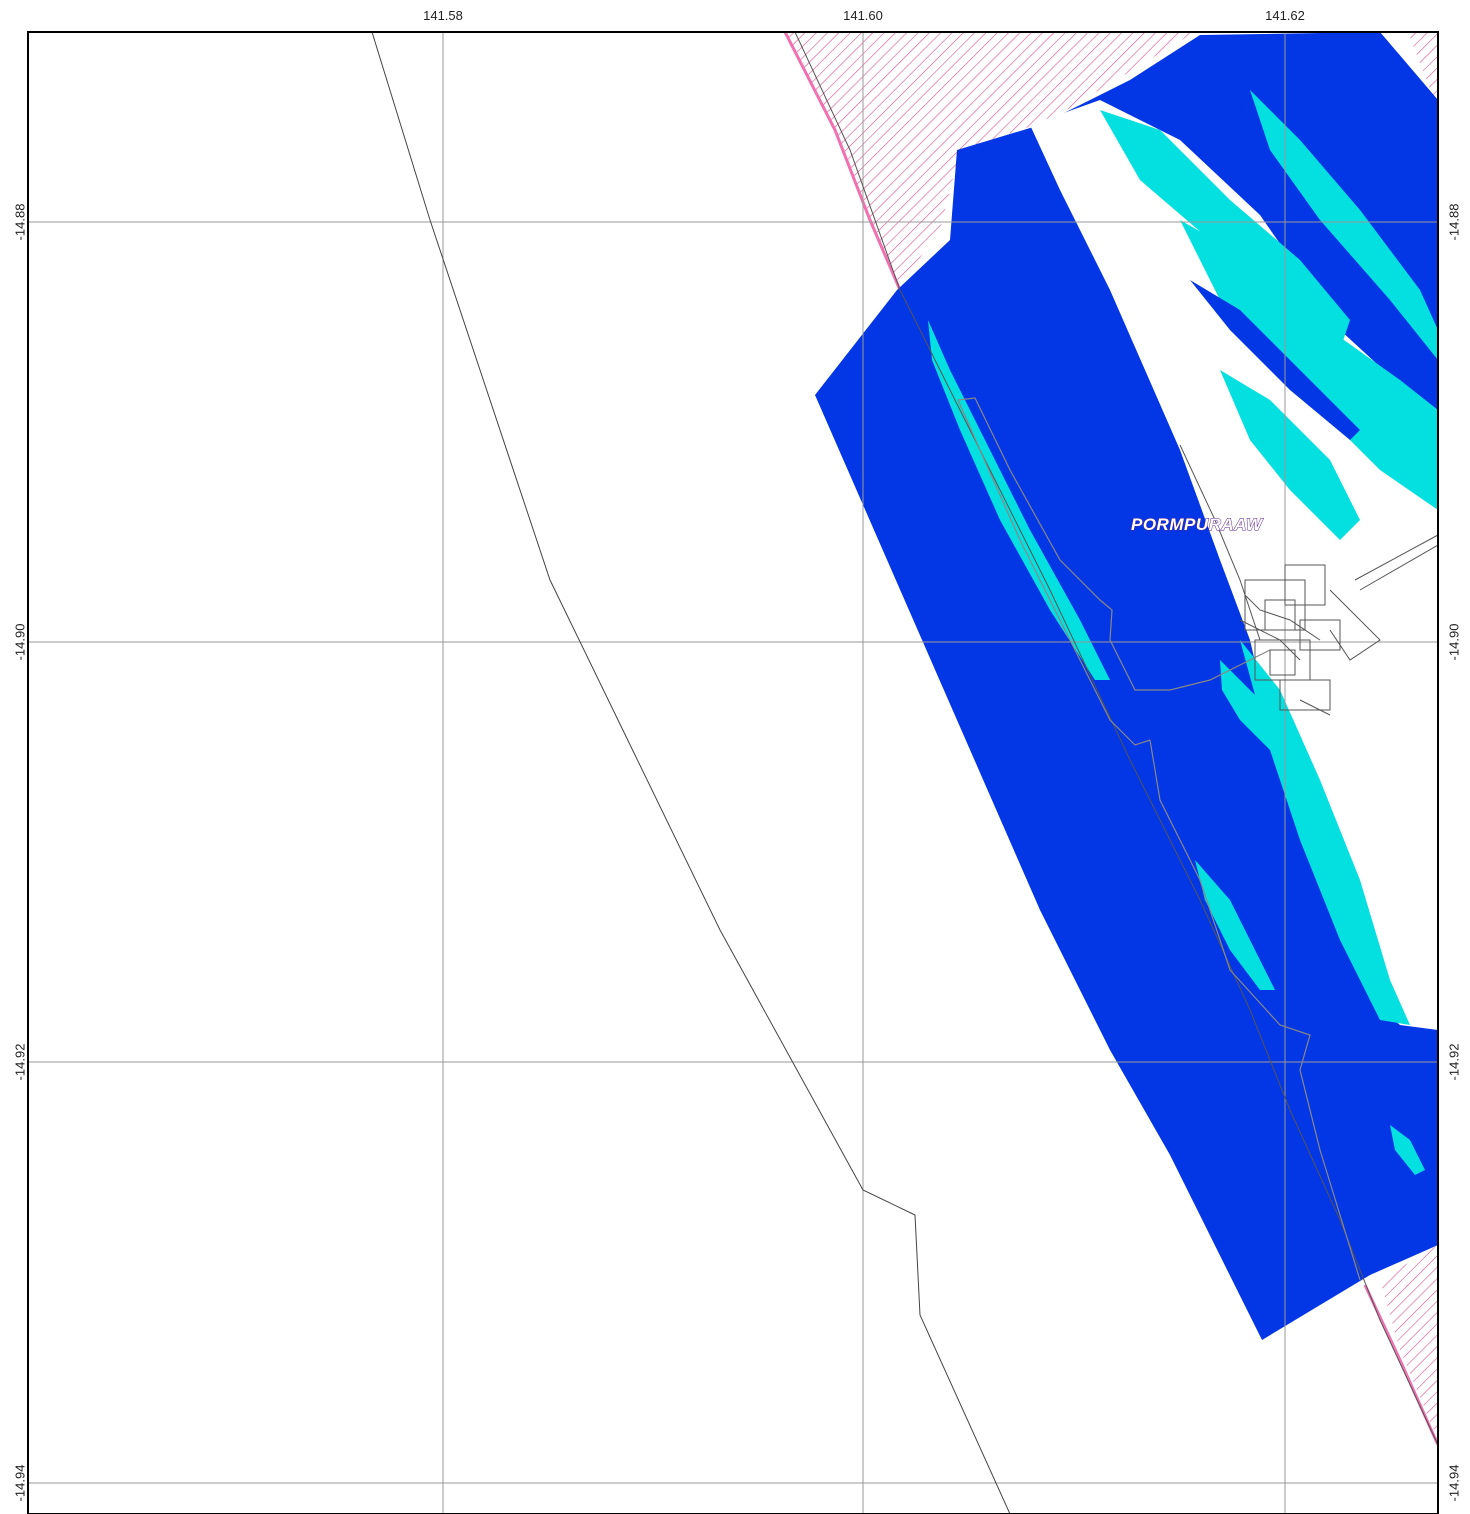 The height and width of the screenshot is (1514, 1470). I want to click on latitude-tick-label-right: -14.94, so click(1454, 1483).